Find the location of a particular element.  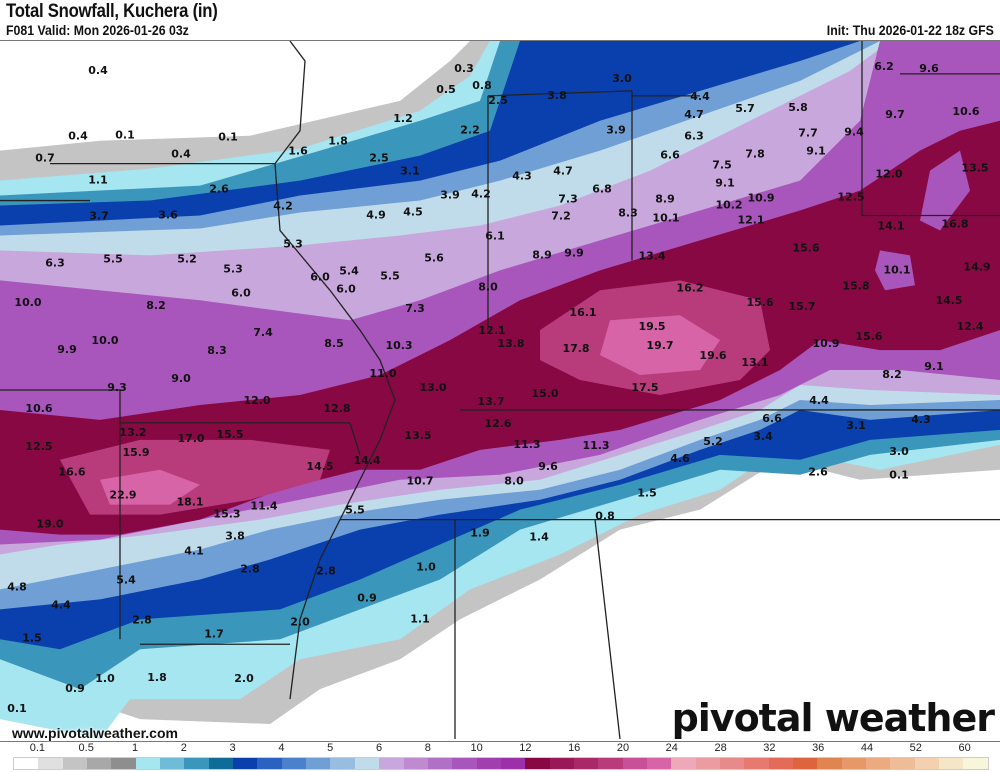

legend-tick-label: 52 is located at coordinates (915, 748).